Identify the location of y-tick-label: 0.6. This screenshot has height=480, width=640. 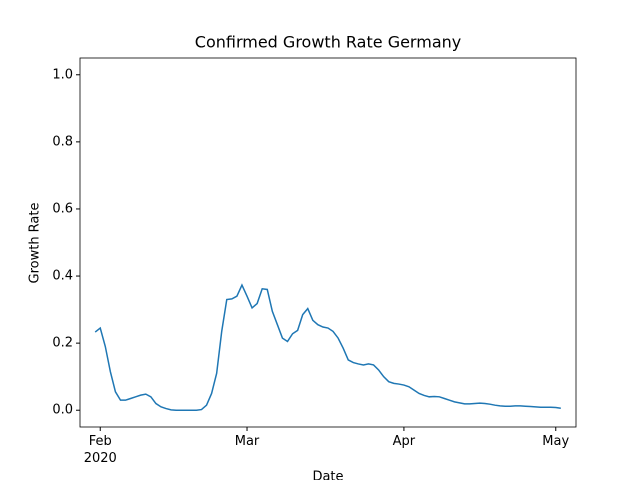
(62, 208).